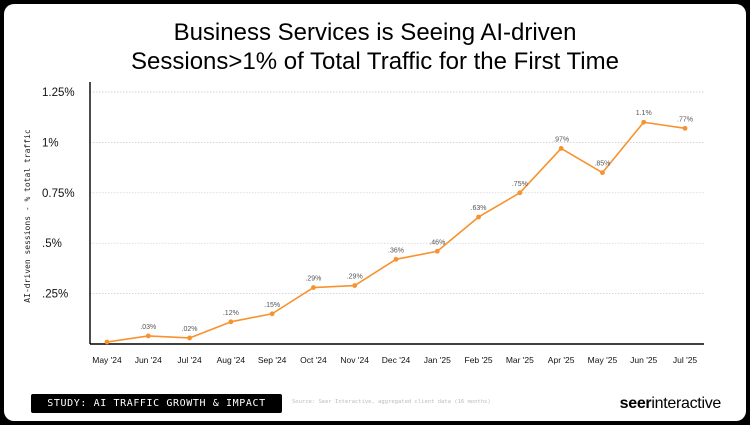 The height and width of the screenshot is (425, 750). I want to click on y-tick-label: 1%, so click(50, 143).